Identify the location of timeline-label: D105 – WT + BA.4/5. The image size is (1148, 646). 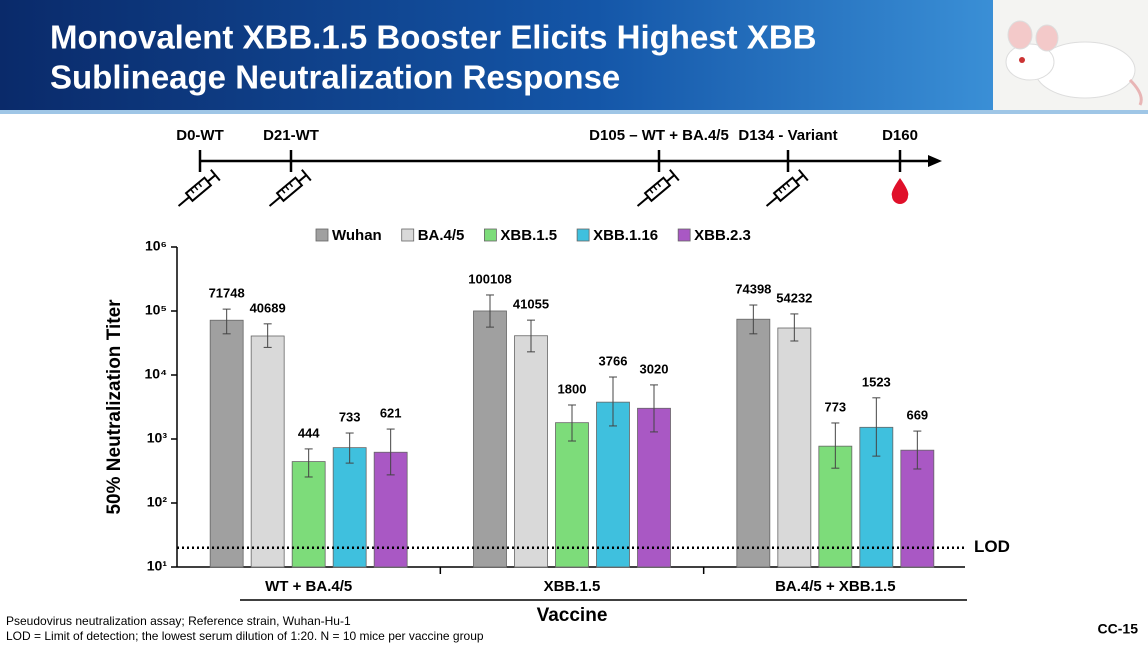
(659, 135).